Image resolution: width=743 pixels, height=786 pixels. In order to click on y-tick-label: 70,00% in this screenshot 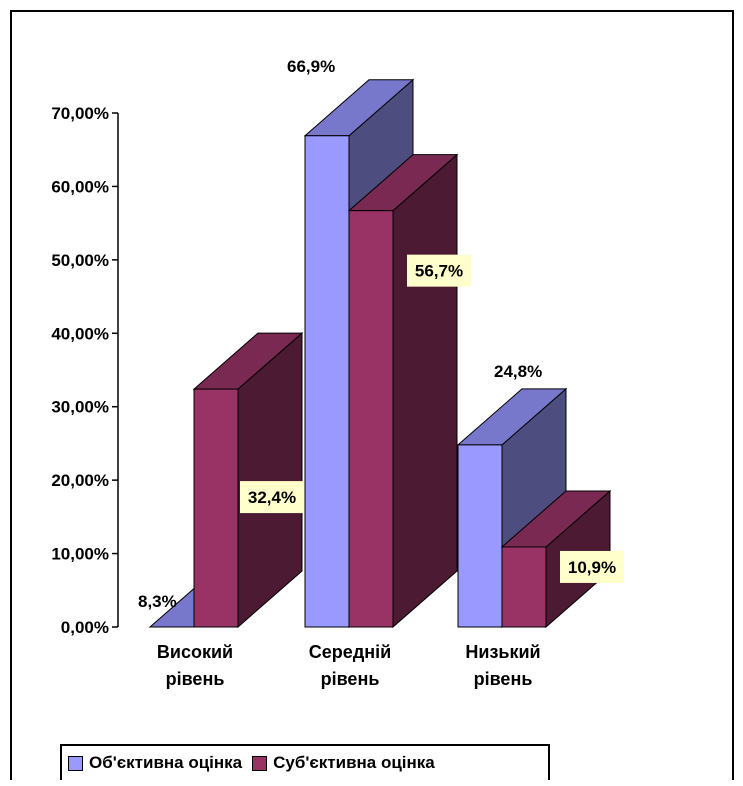, I will do `click(80, 113)`.